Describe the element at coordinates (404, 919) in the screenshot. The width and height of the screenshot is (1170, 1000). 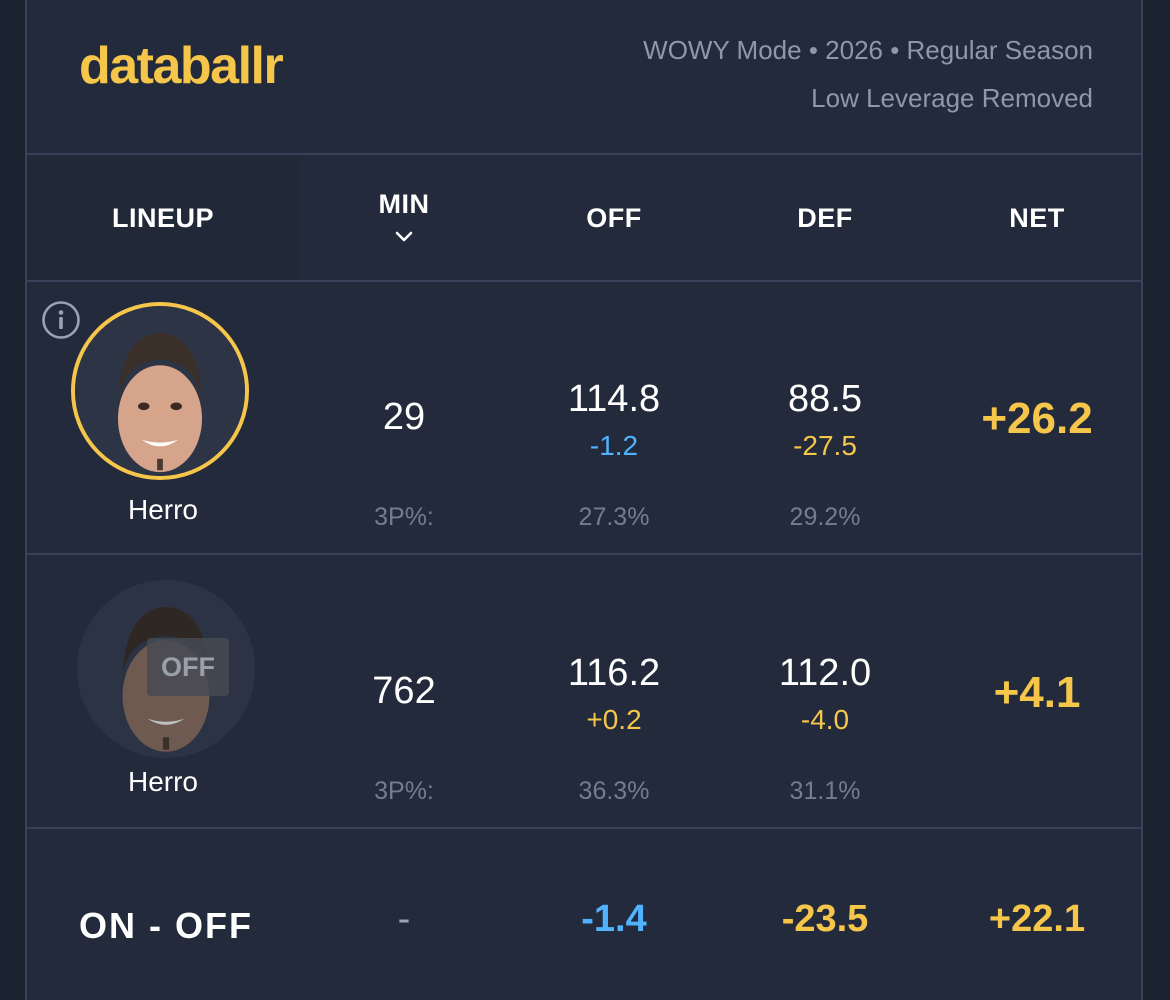
I see `summary-min: -` at that location.